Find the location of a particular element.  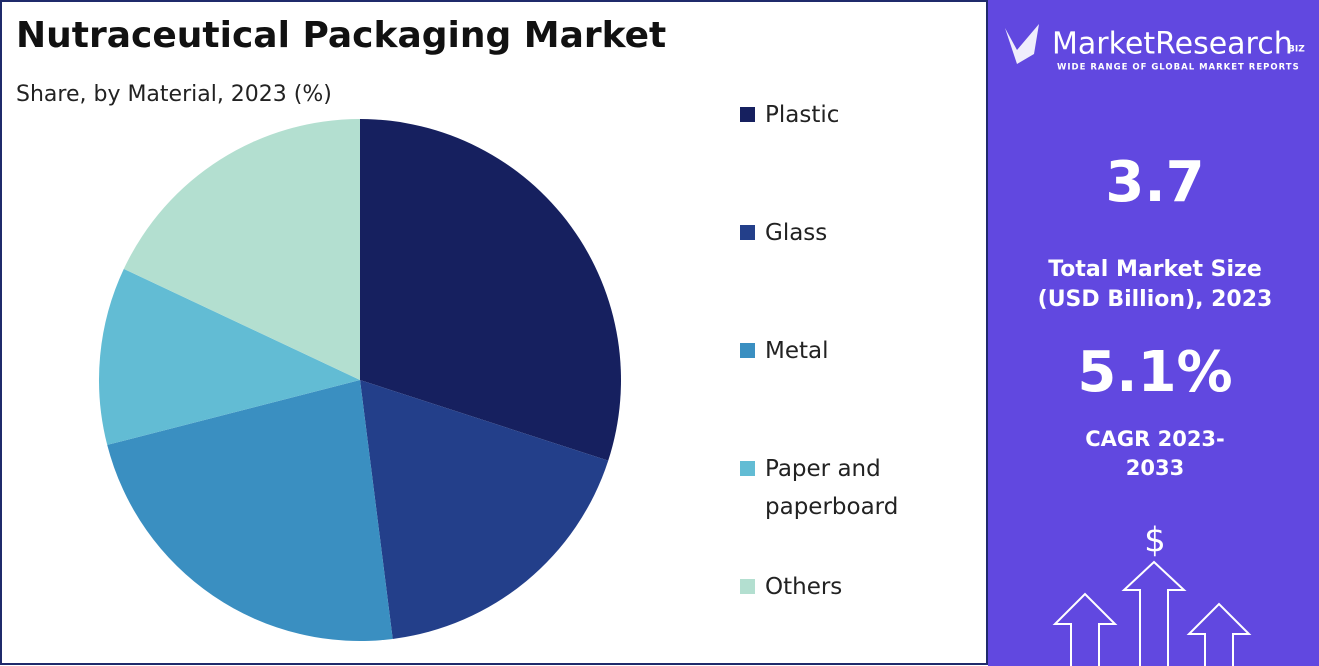

legend-label: Plastic is located at coordinates (802, 115).